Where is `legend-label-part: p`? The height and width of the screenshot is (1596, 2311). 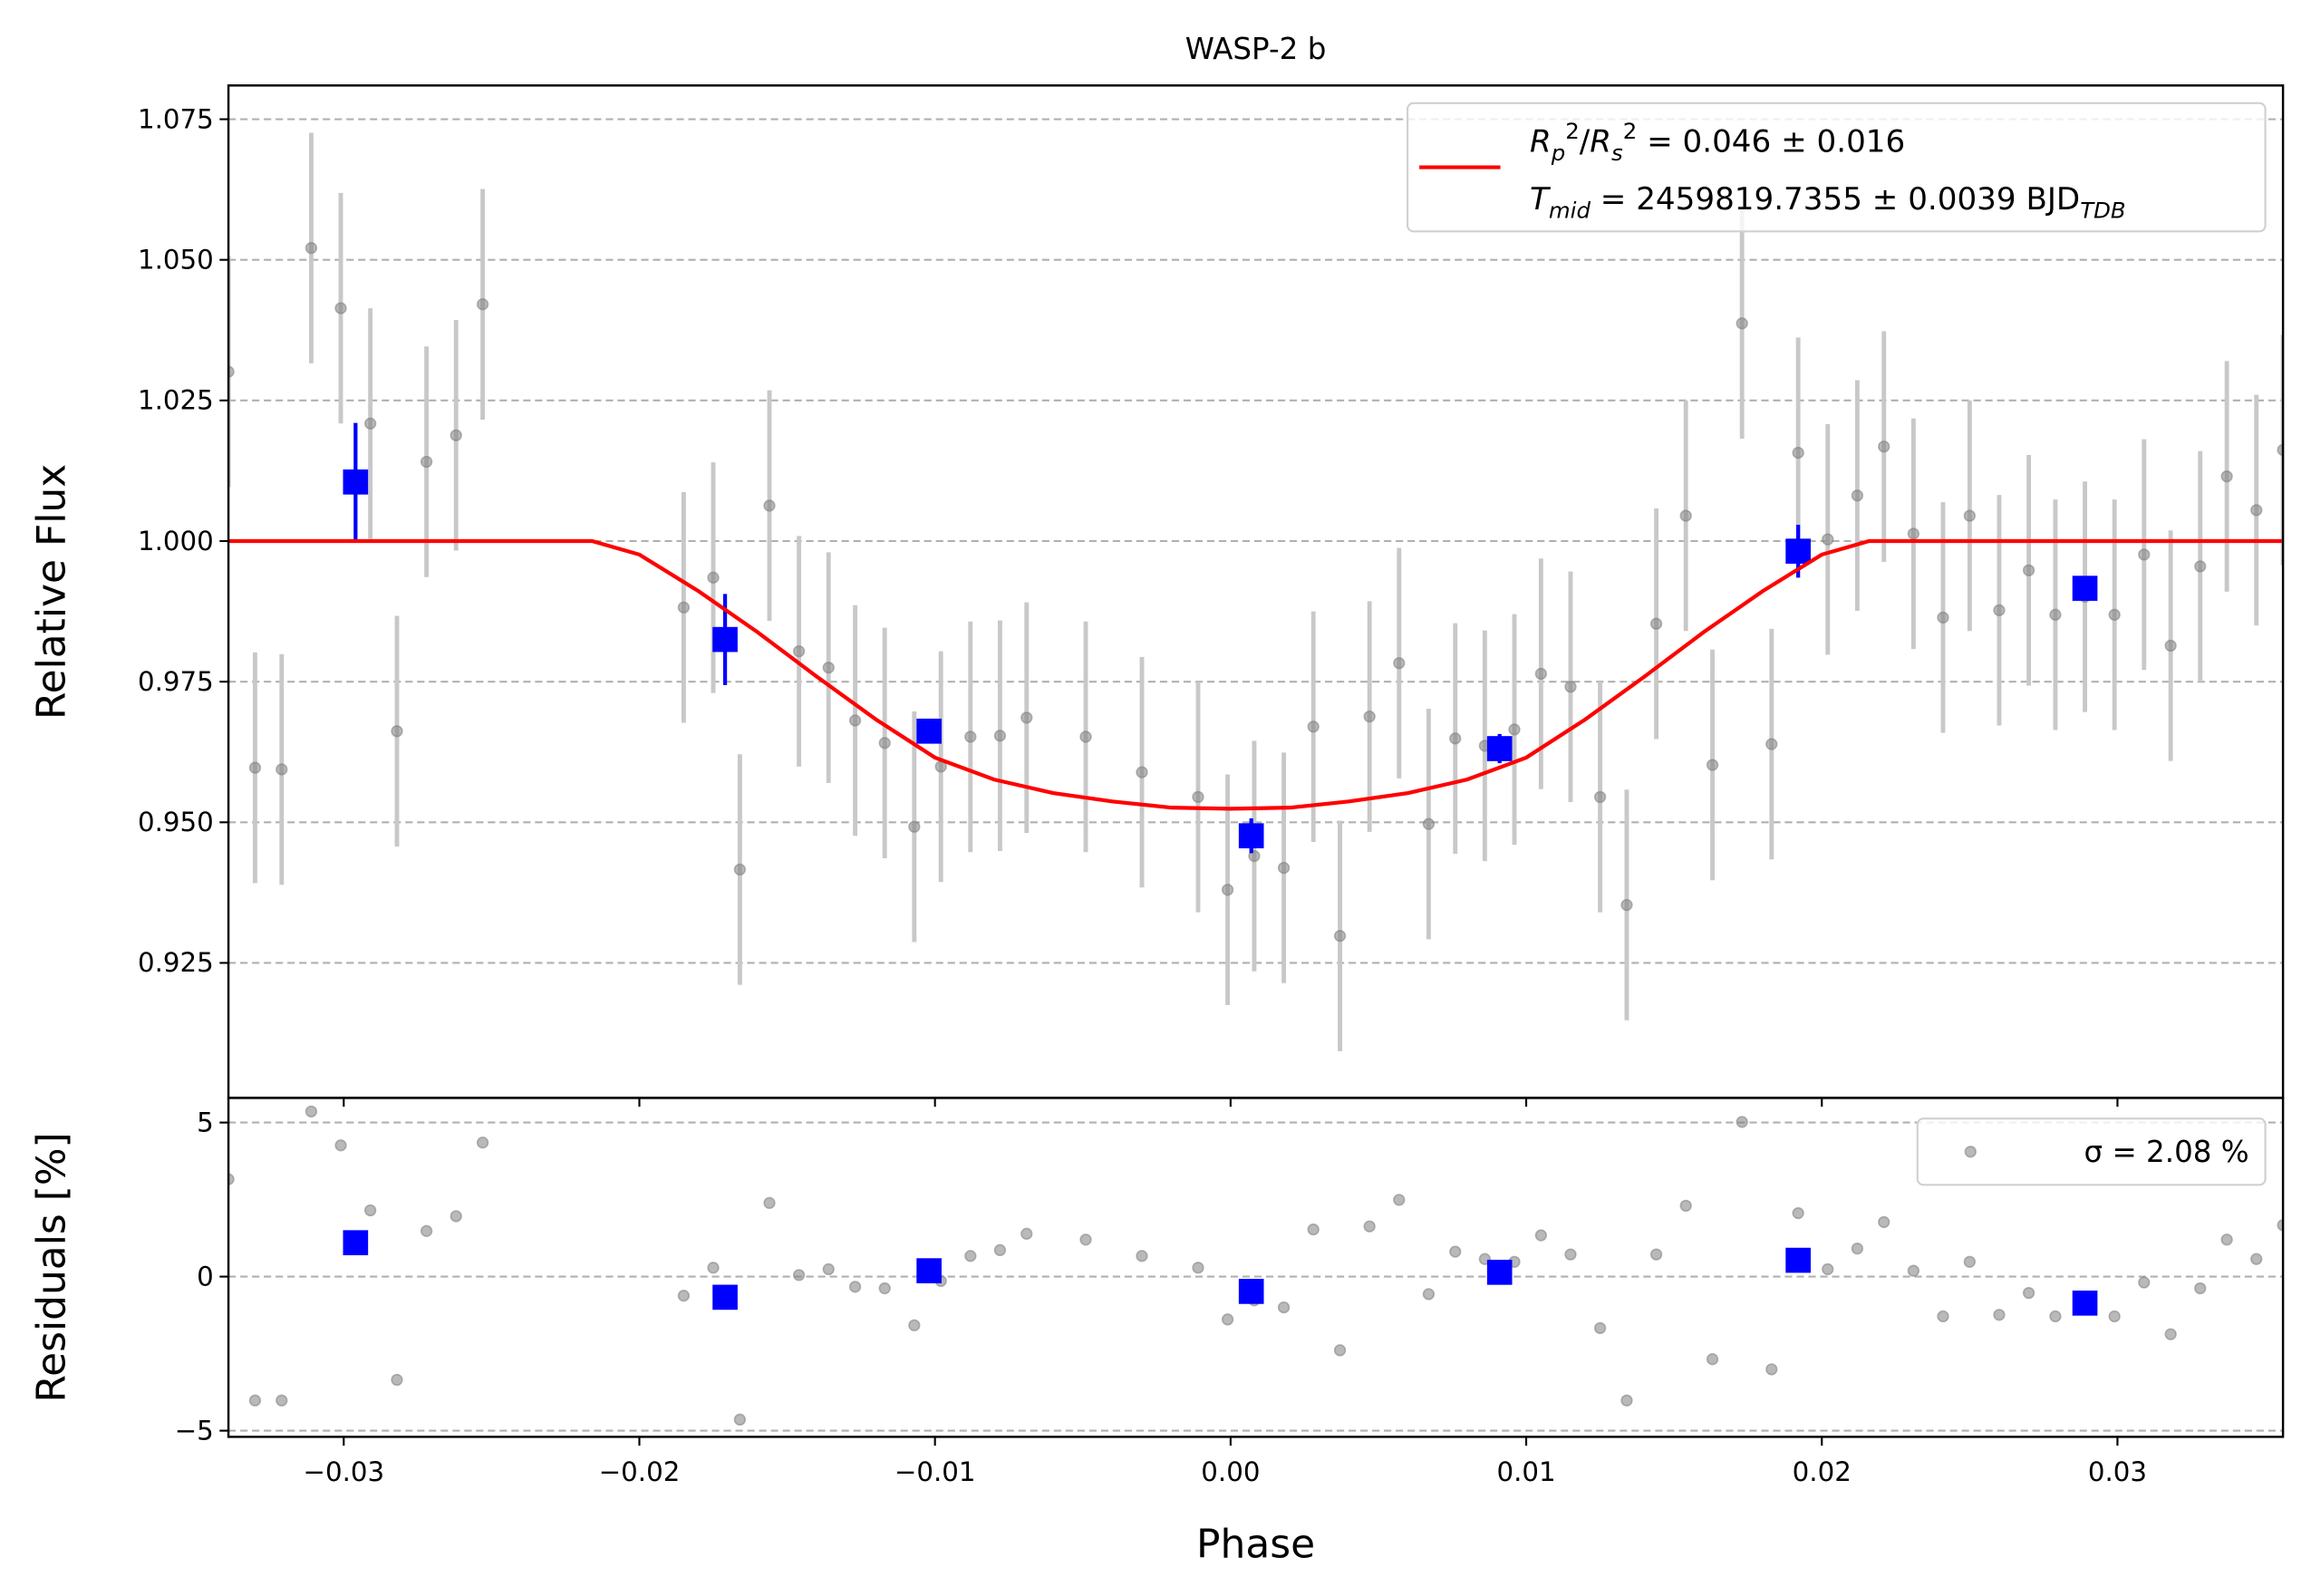 legend-label-part: p is located at coordinates (1558, 153).